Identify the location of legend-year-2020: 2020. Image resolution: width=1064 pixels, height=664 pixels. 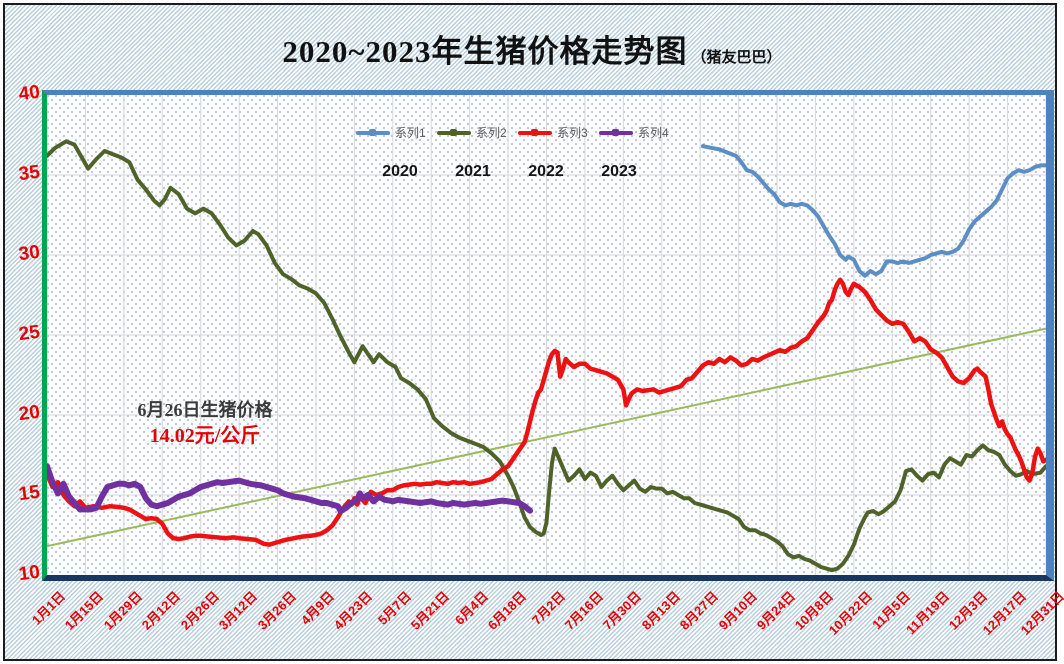
(400, 171).